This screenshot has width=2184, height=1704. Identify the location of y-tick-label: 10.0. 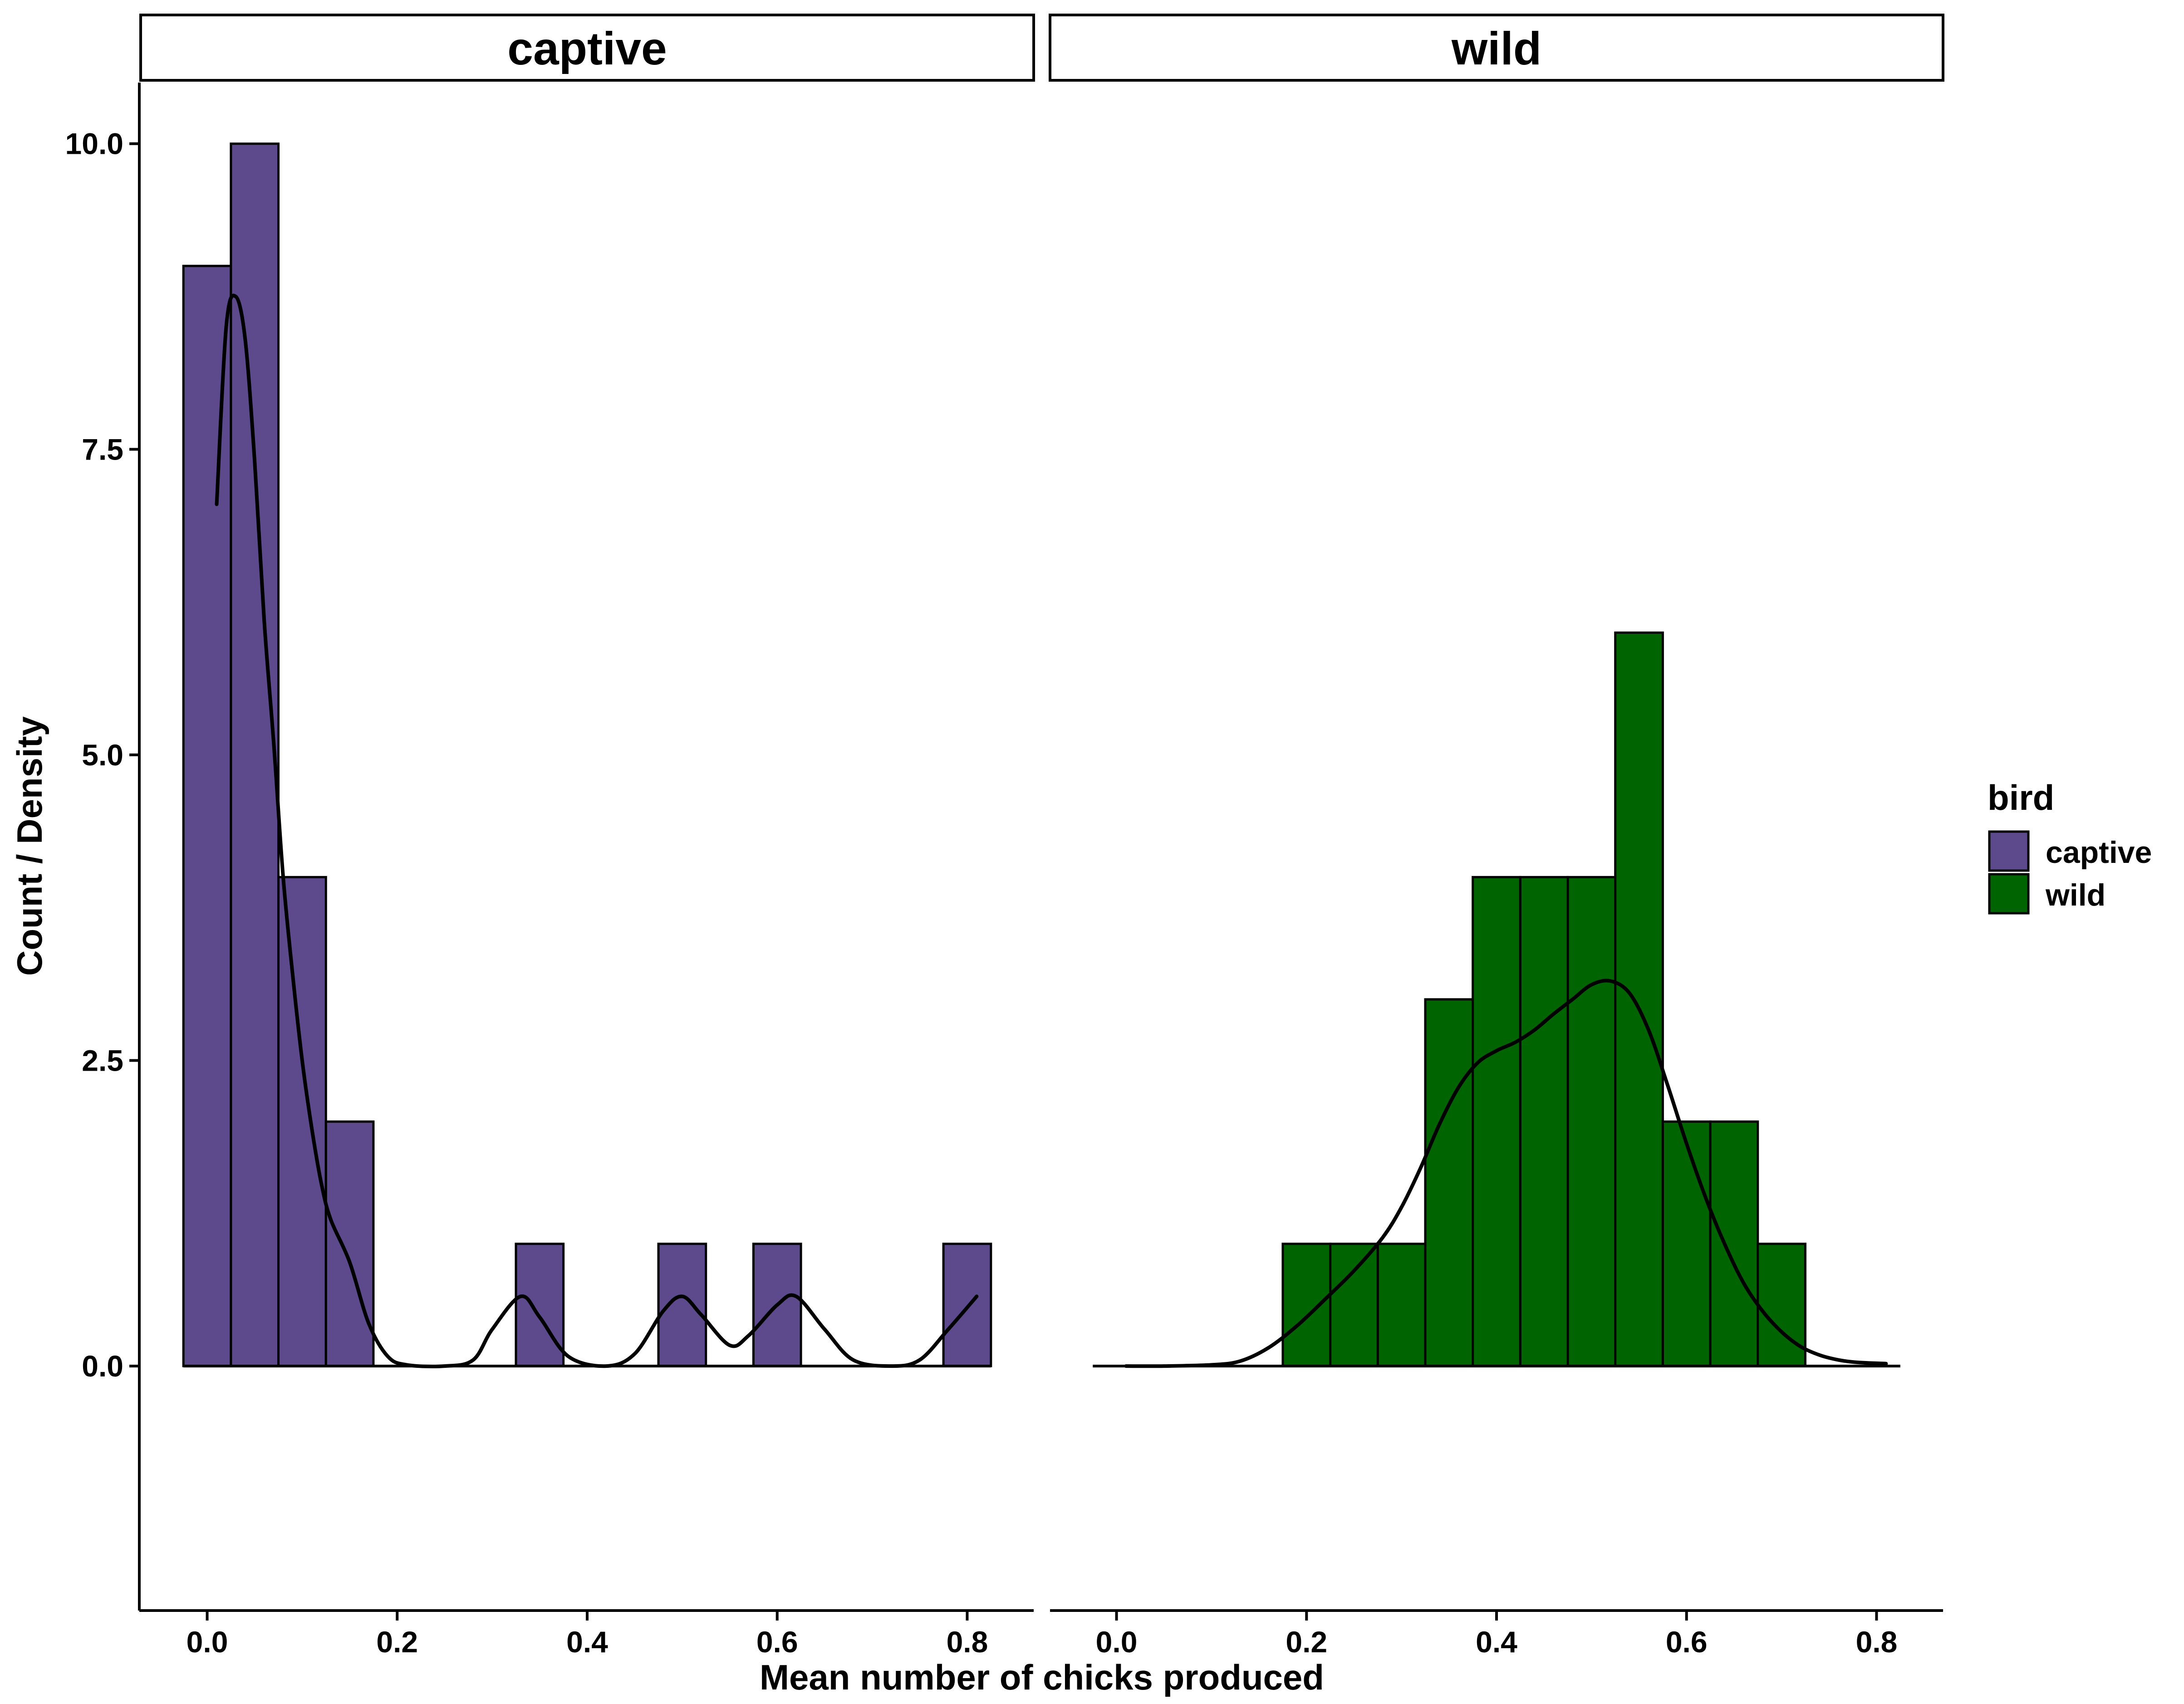
(94, 144).